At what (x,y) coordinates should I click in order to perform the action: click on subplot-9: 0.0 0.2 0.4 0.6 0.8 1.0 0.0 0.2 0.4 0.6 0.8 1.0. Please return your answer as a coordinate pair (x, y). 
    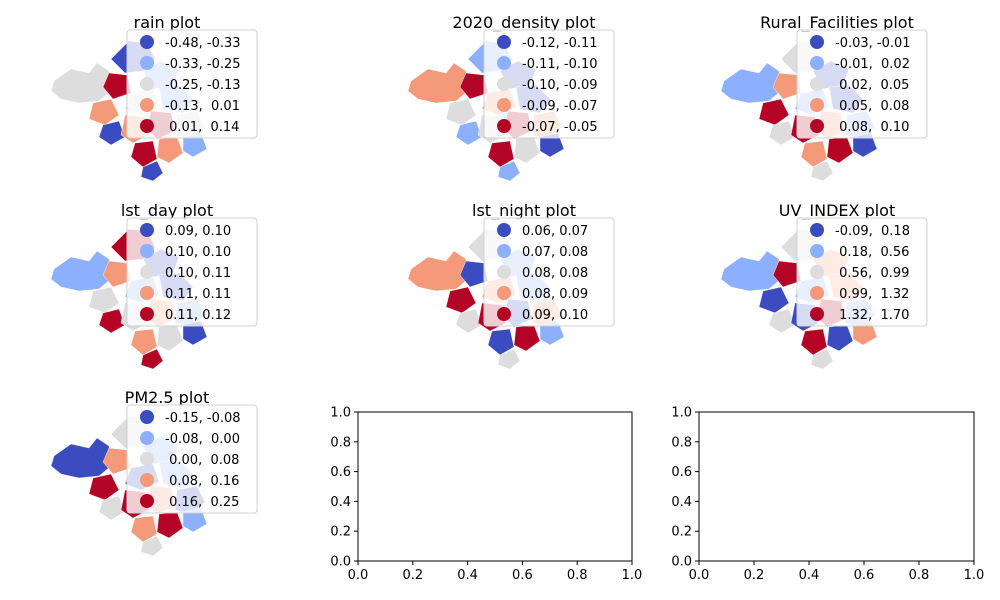
    Looking at the image, I should click on (827, 495).